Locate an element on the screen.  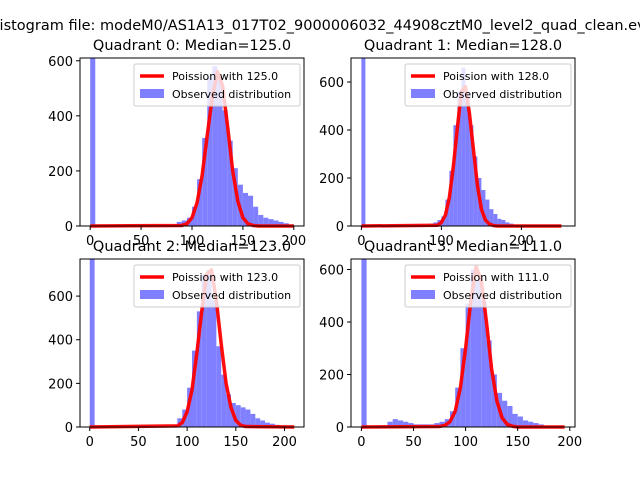
legend-label-poisson: Poission with 111.0 is located at coordinates (496, 277).